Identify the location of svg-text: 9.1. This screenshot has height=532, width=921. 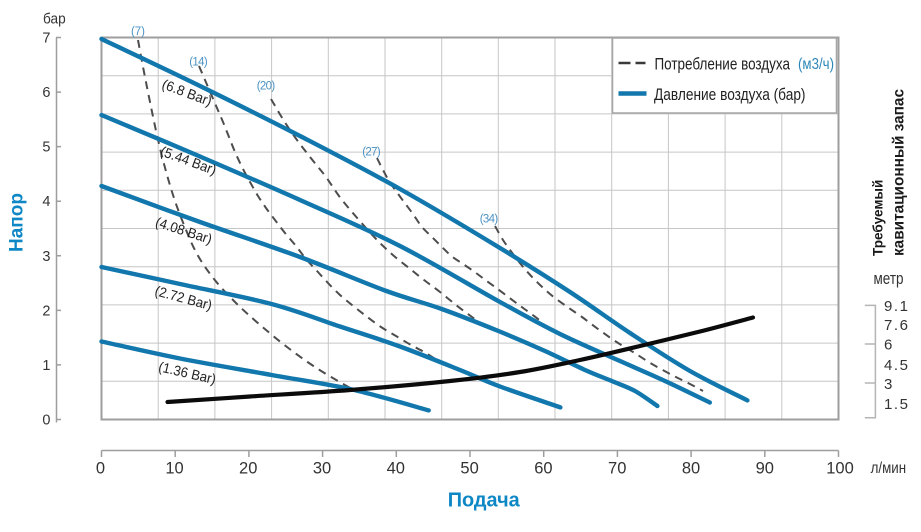
(896, 306).